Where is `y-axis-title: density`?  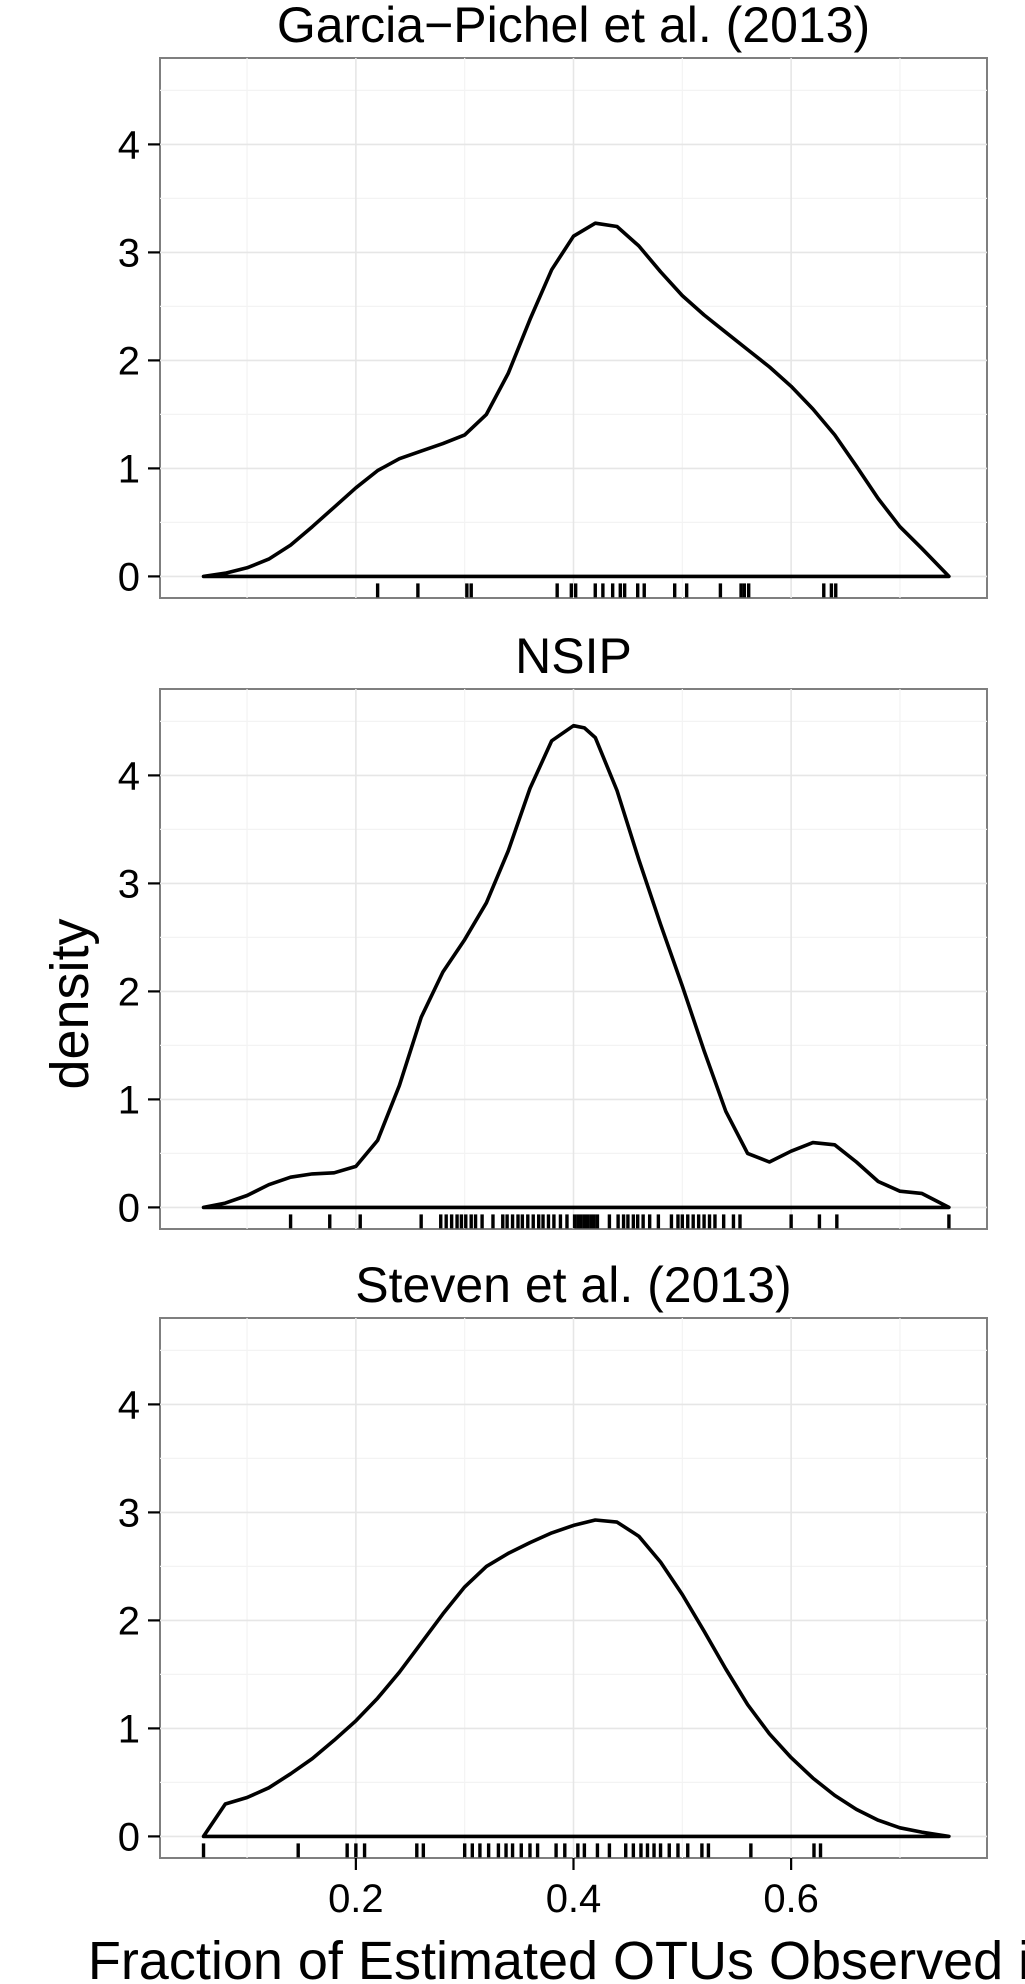
y-axis-title: density is located at coordinates (70, 1003).